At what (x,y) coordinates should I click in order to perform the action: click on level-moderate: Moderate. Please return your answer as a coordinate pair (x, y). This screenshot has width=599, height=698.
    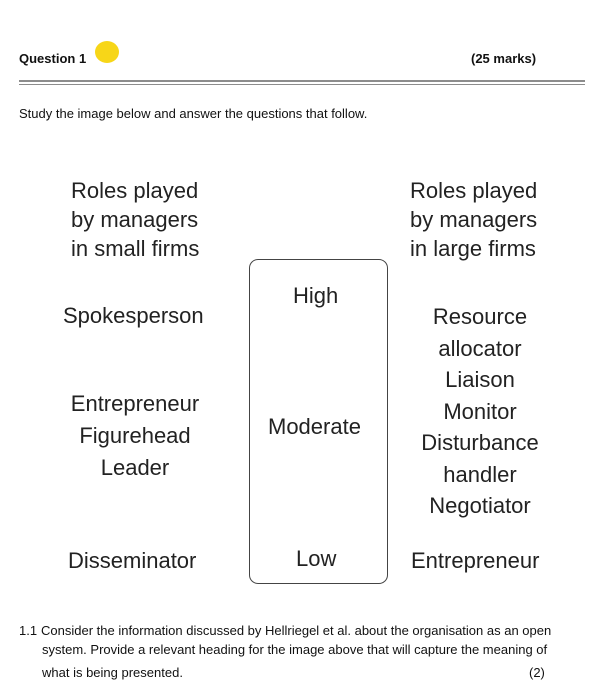
    Looking at the image, I should click on (314, 426).